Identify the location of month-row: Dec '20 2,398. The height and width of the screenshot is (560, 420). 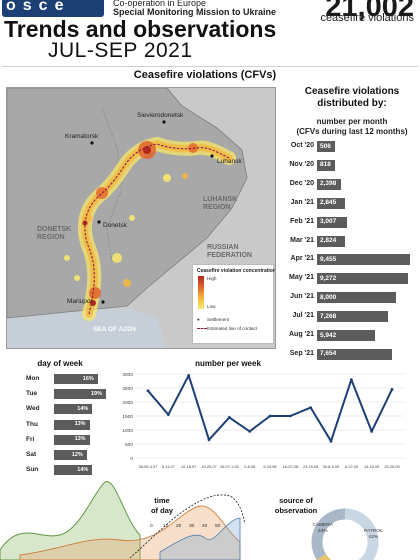
(349, 184).